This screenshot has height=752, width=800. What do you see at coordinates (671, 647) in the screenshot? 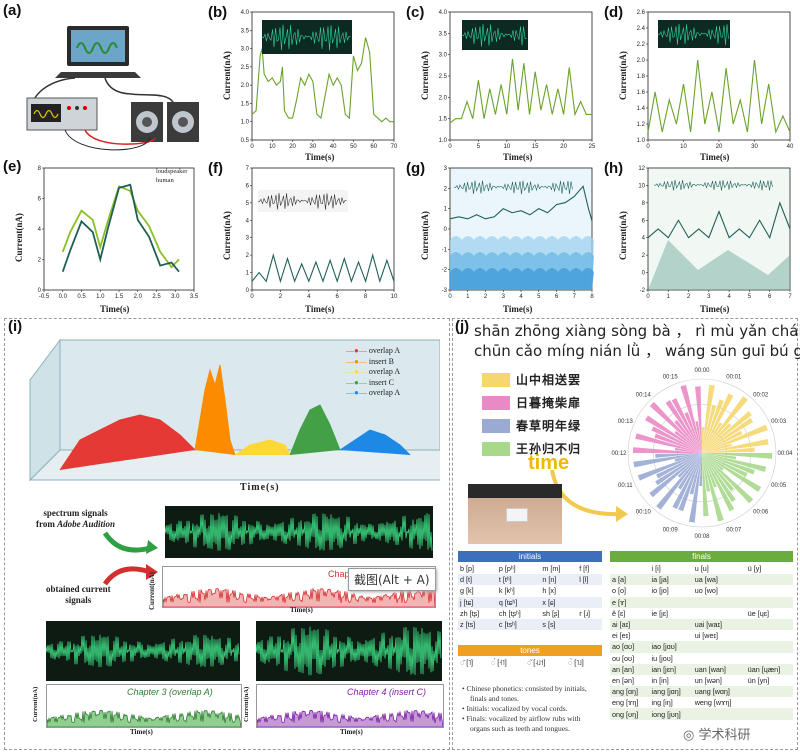
I see `table-cell: iao [jɑʊ]` at bounding box center [671, 647].